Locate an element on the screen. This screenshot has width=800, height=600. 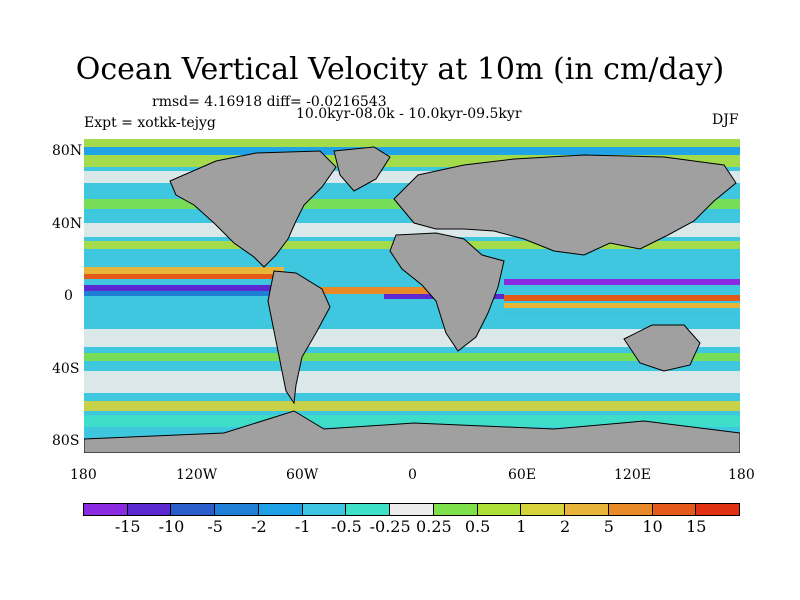
lon-label-60e: 60E is located at coordinates (522, 475).